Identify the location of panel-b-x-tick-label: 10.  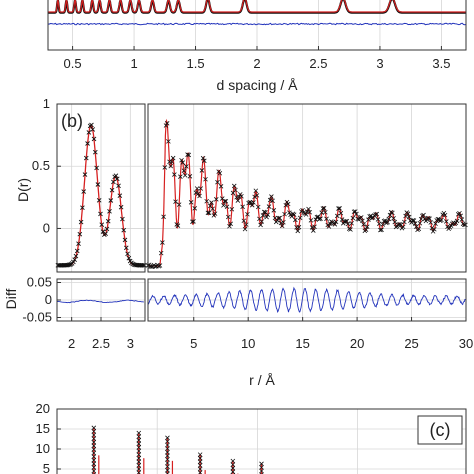
(248, 343).